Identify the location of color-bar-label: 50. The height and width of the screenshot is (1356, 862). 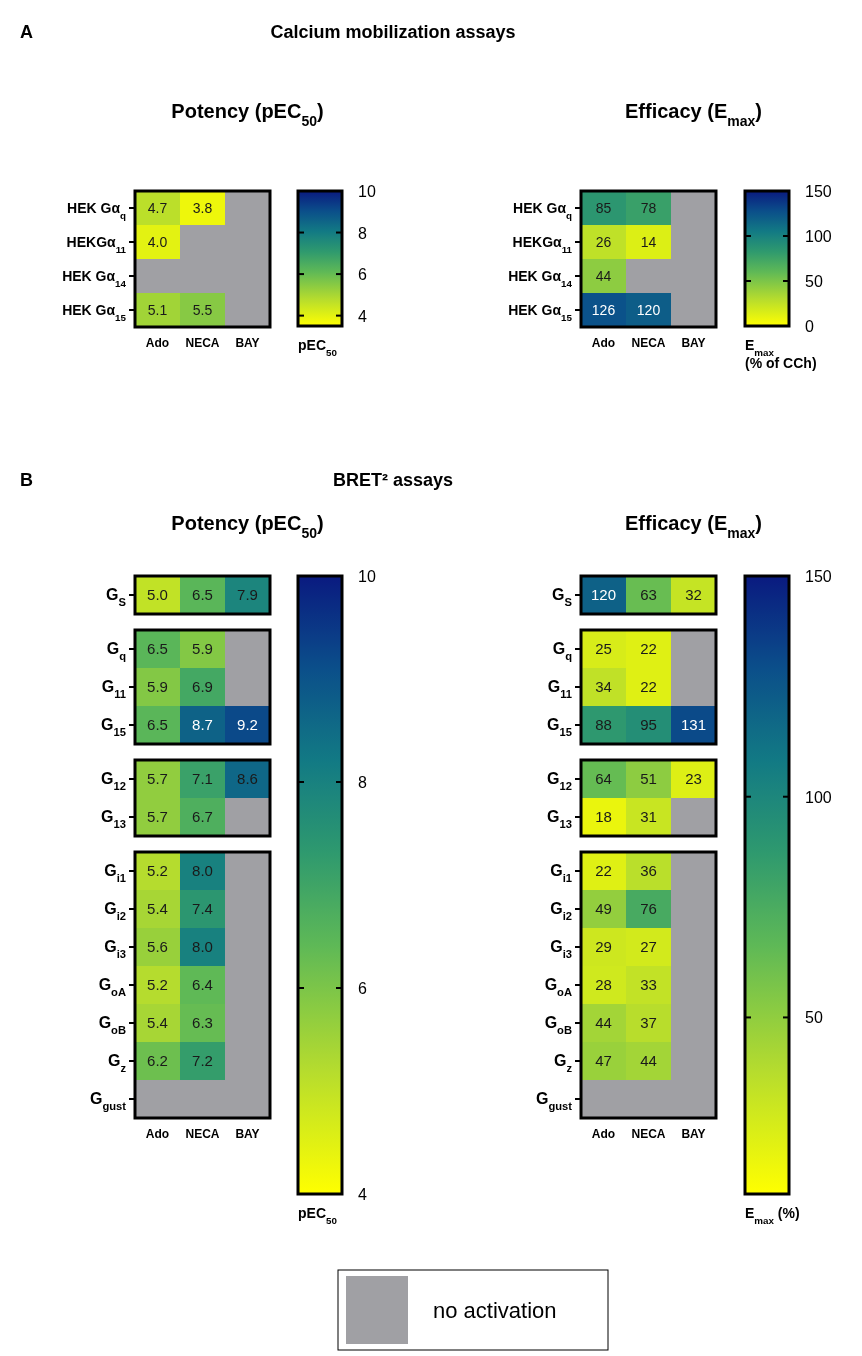
(814, 1018).